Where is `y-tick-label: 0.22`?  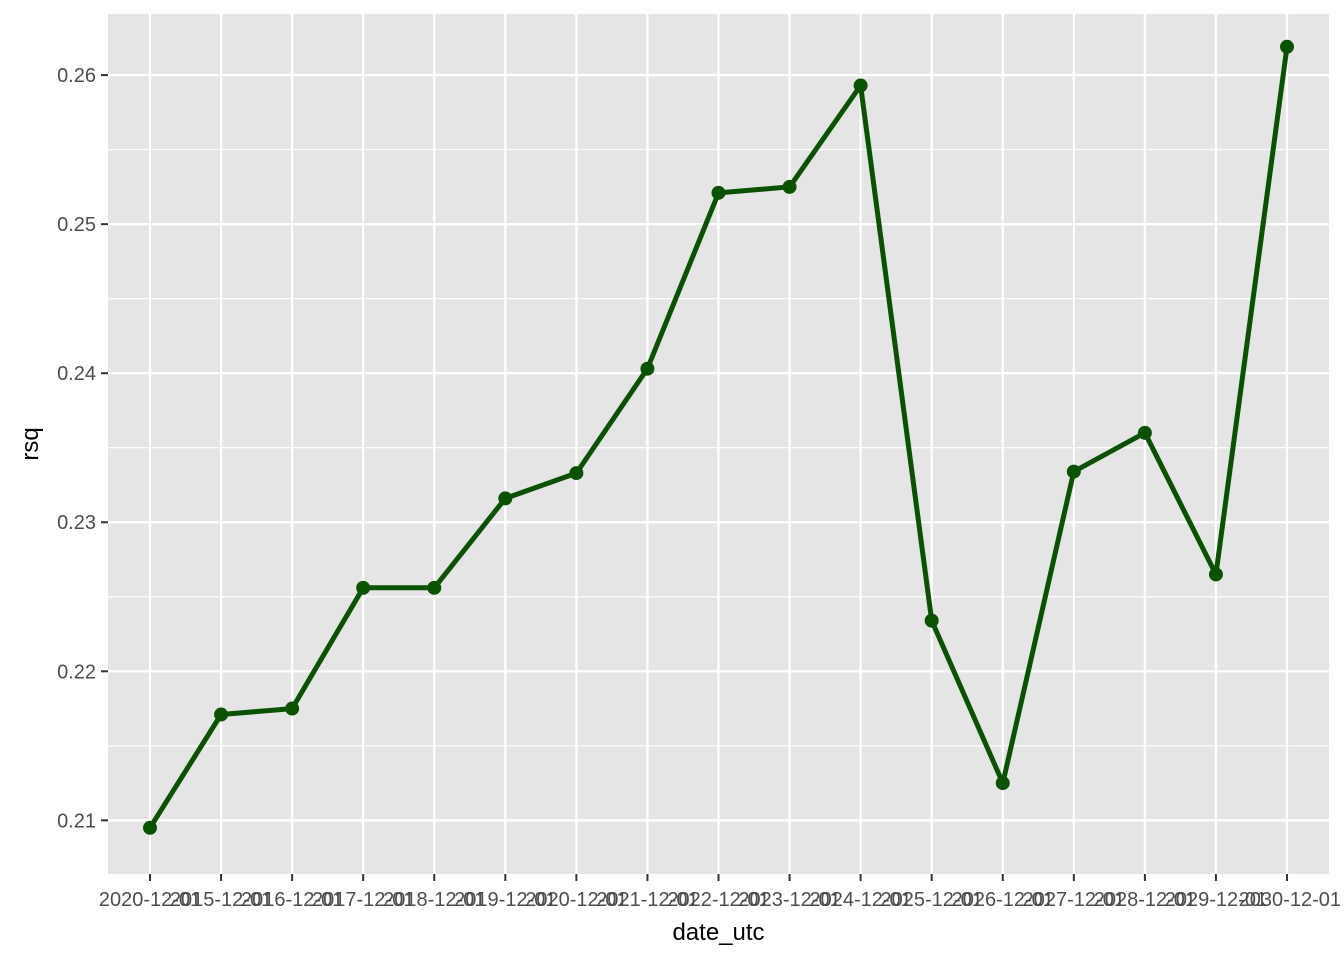 y-tick-label: 0.22 is located at coordinates (76, 672).